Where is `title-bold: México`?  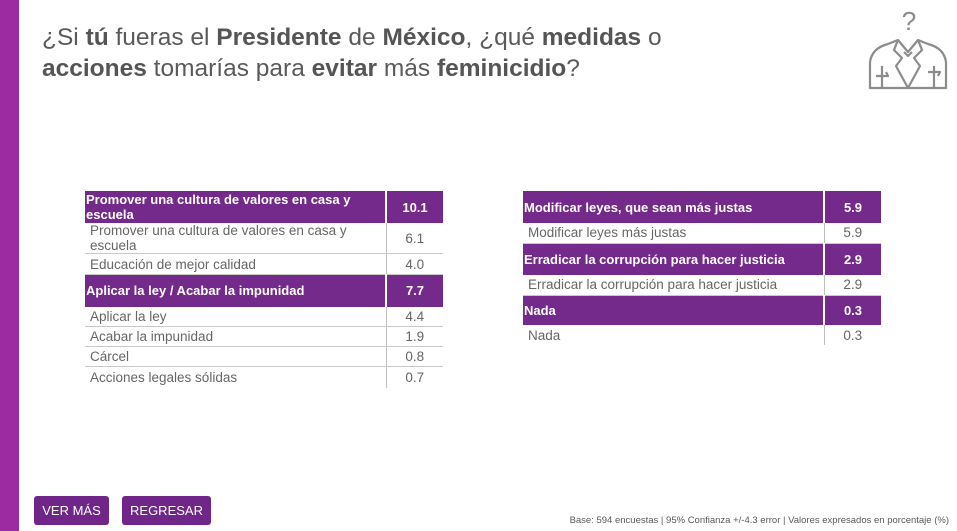
title-bold: México is located at coordinates (424, 37).